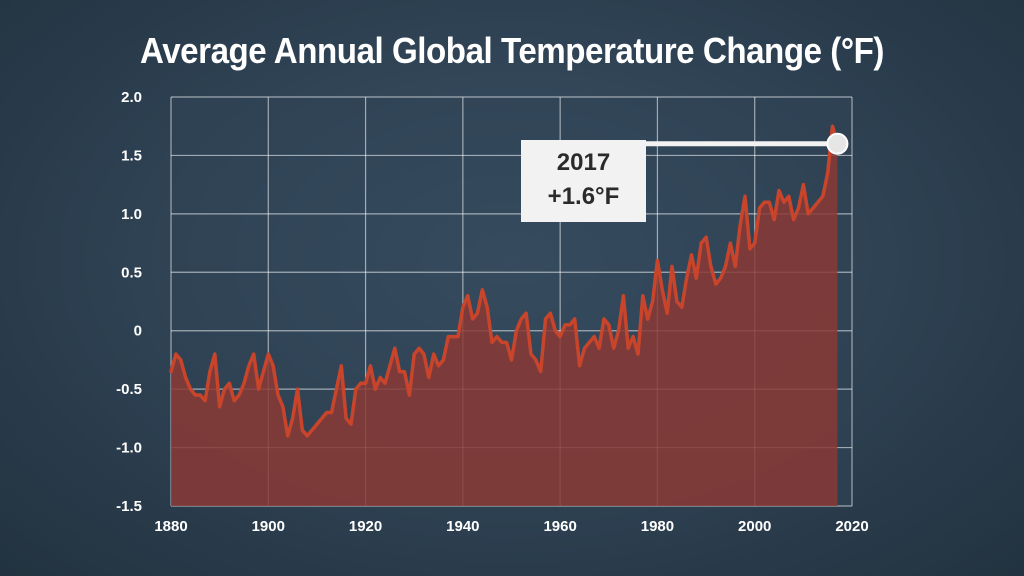 The width and height of the screenshot is (1024, 576). What do you see at coordinates (583, 181) in the screenshot?
I see `callout-box: 2017 +1.6°F` at bounding box center [583, 181].